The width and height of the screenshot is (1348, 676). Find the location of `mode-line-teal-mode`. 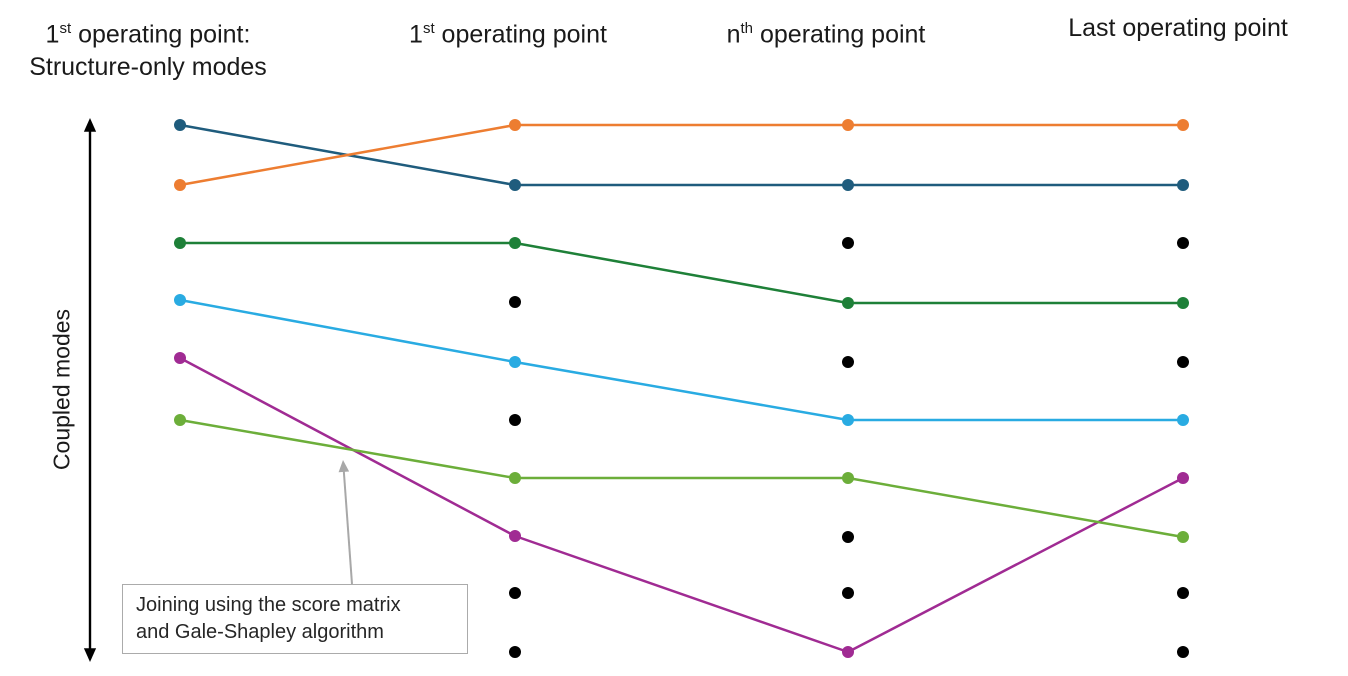

mode-line-teal-mode is located at coordinates (681, 155).